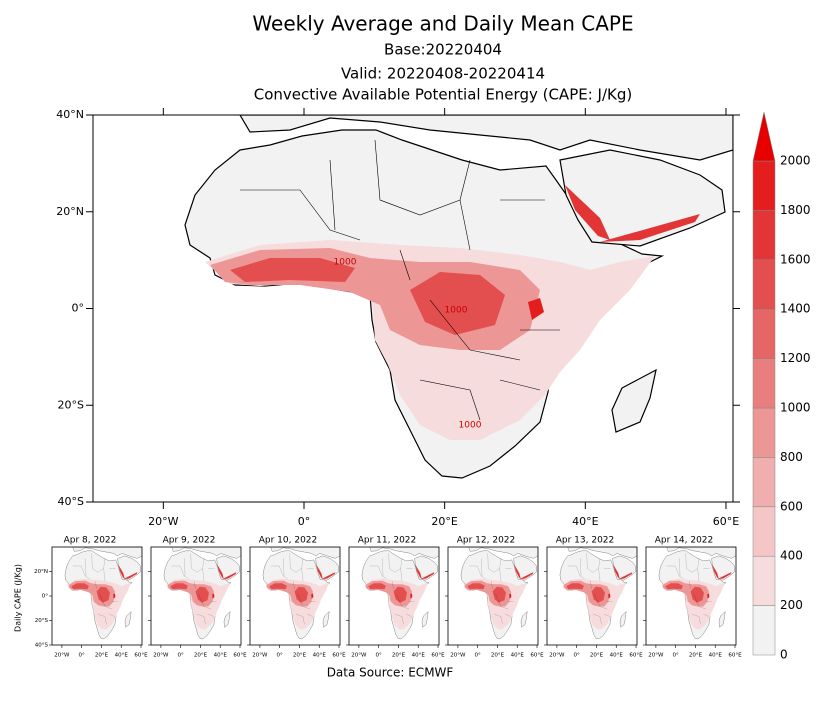 This screenshot has width=826, height=702. What do you see at coordinates (444, 521) in the screenshot?
I see `x-tick-label: 20°E` at bounding box center [444, 521].